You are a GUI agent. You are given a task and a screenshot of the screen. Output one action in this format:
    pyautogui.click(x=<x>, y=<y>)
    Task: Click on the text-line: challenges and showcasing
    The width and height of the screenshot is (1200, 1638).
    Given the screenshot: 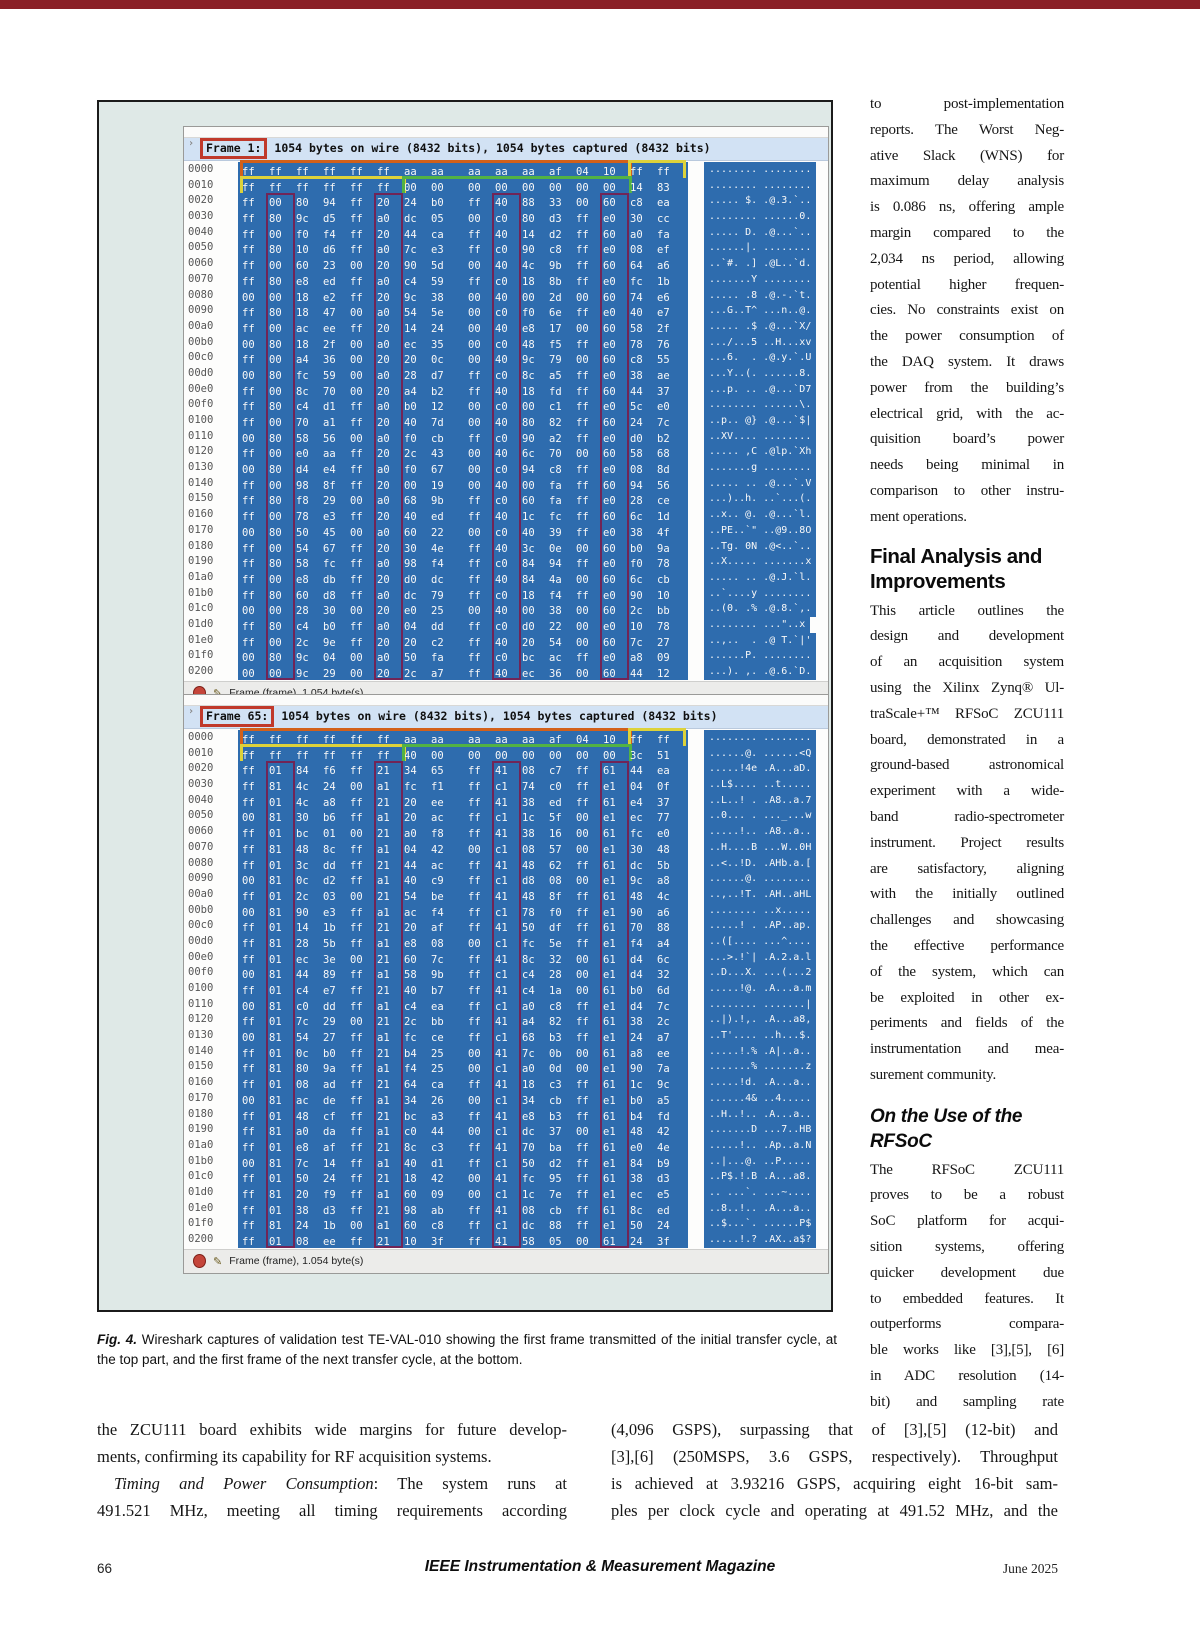 What is the action you would take?
    pyautogui.click(x=967, y=920)
    